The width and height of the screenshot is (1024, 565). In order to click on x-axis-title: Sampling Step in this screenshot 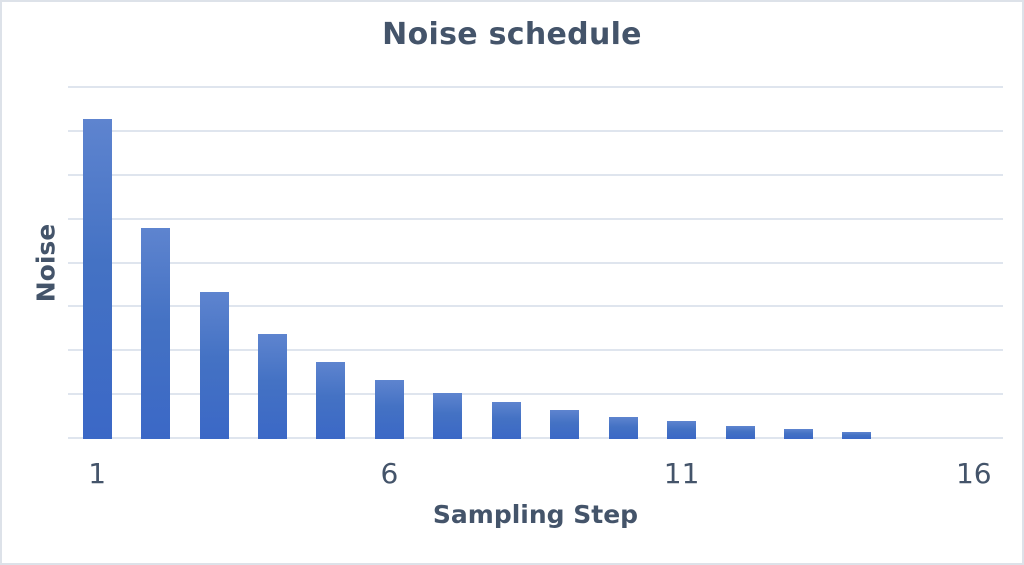, I will do `click(535, 514)`.